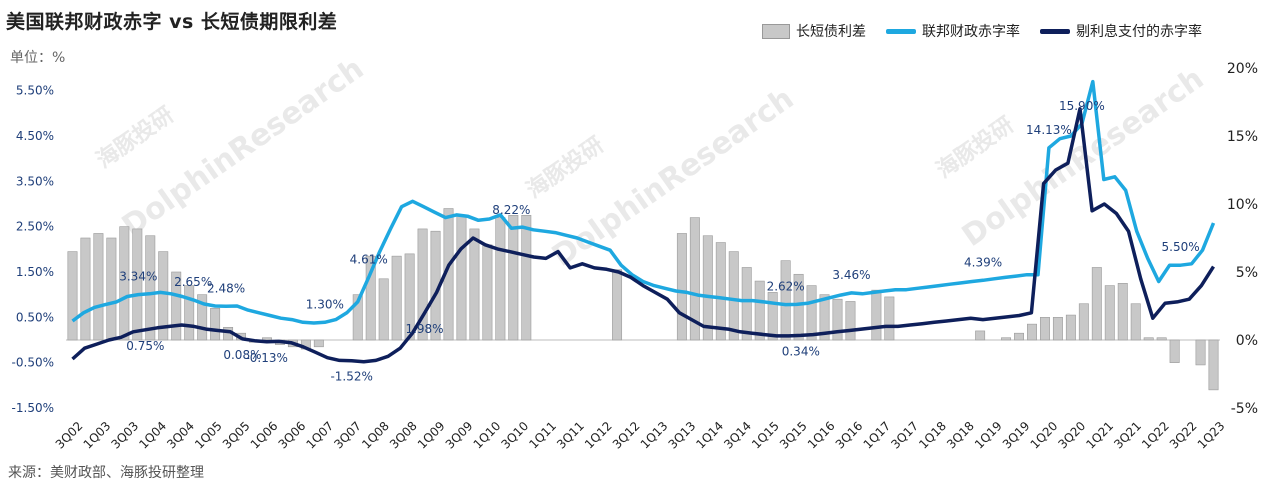 This screenshot has width=1270, height=489. I want to click on data-label: 1.30%, so click(325, 304).